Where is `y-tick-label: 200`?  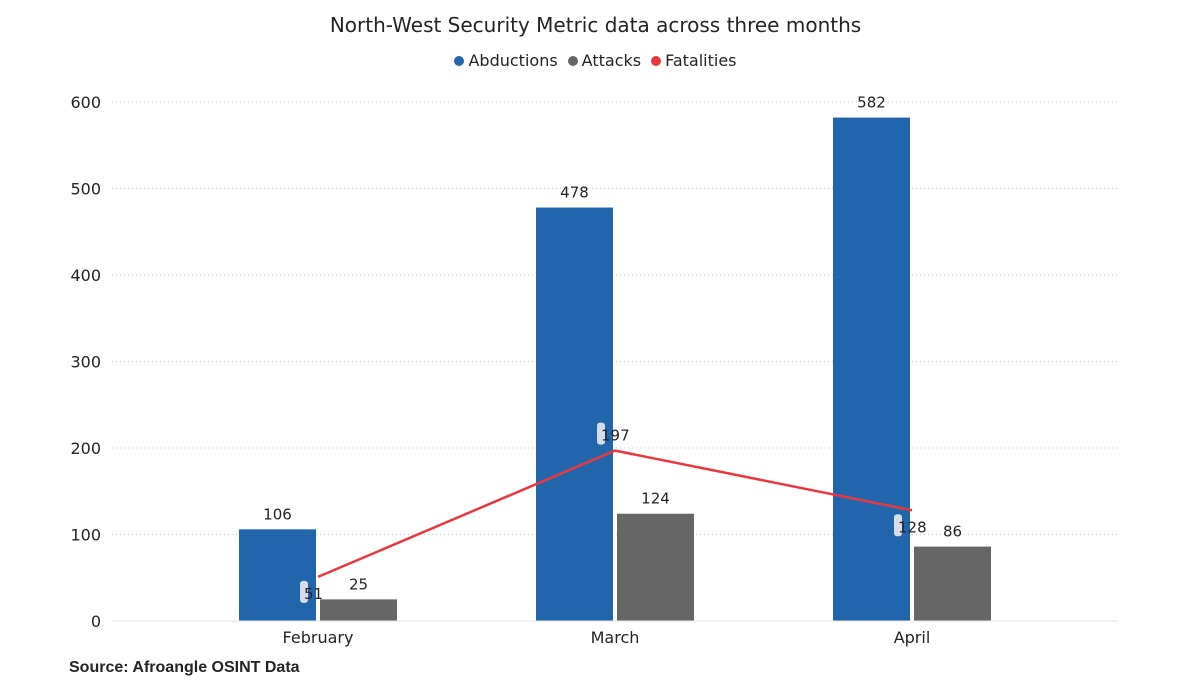
y-tick-label: 200 is located at coordinates (85, 448).